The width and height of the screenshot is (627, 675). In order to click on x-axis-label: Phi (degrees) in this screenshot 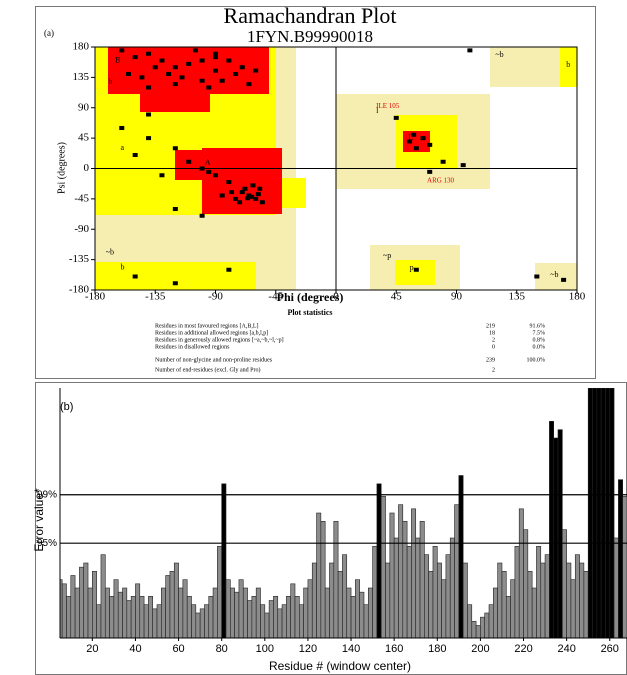, I will do `click(310, 297)`.